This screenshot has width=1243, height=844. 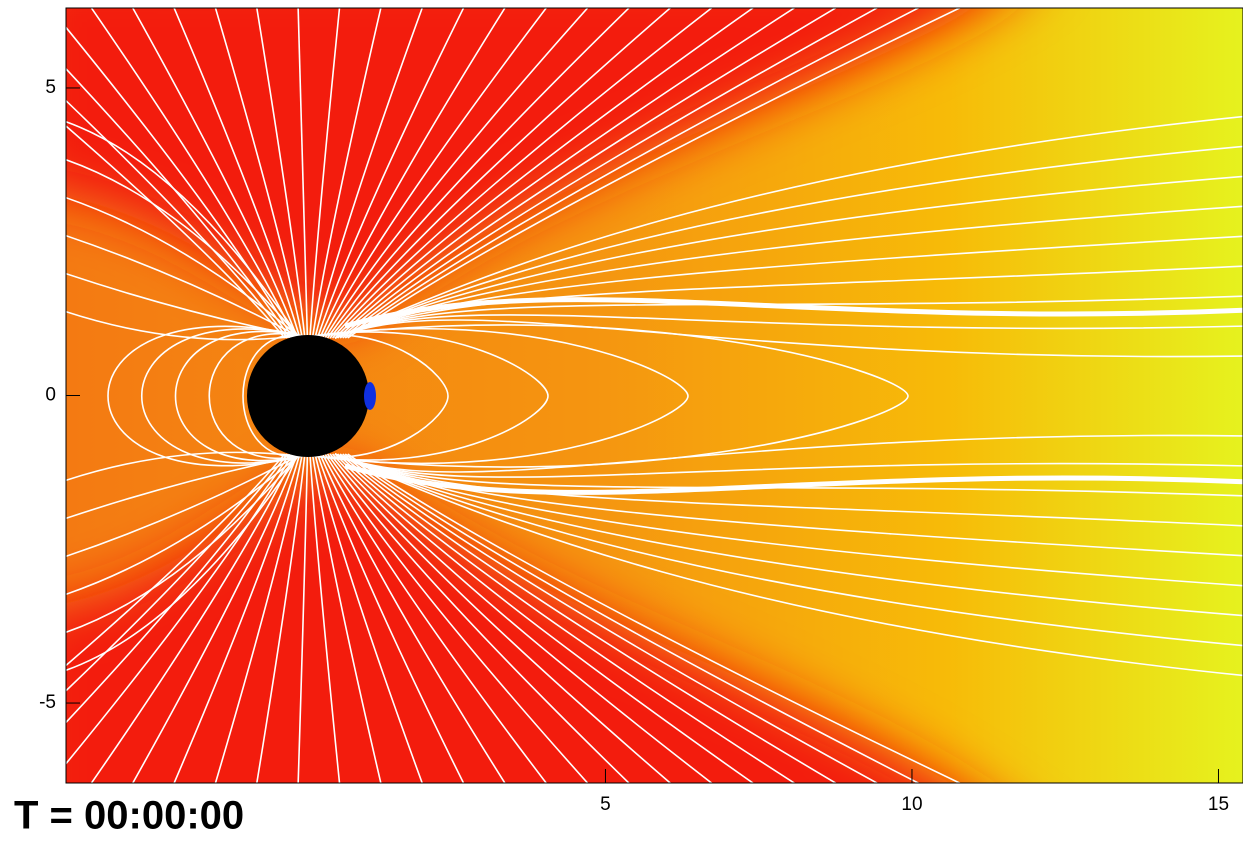 I want to click on planet, so click(x=308, y=396).